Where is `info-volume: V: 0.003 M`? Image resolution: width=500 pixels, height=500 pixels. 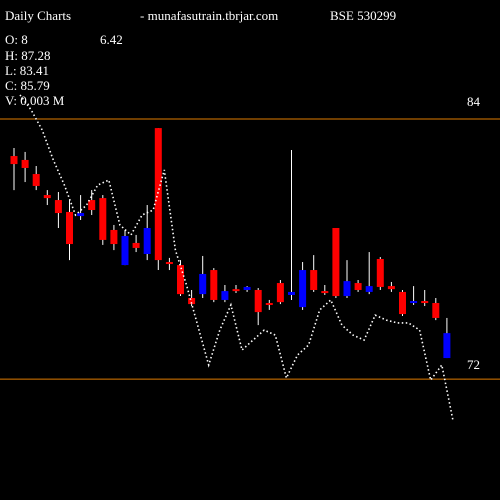 info-volume: V: 0.003 M is located at coordinates (35, 100).